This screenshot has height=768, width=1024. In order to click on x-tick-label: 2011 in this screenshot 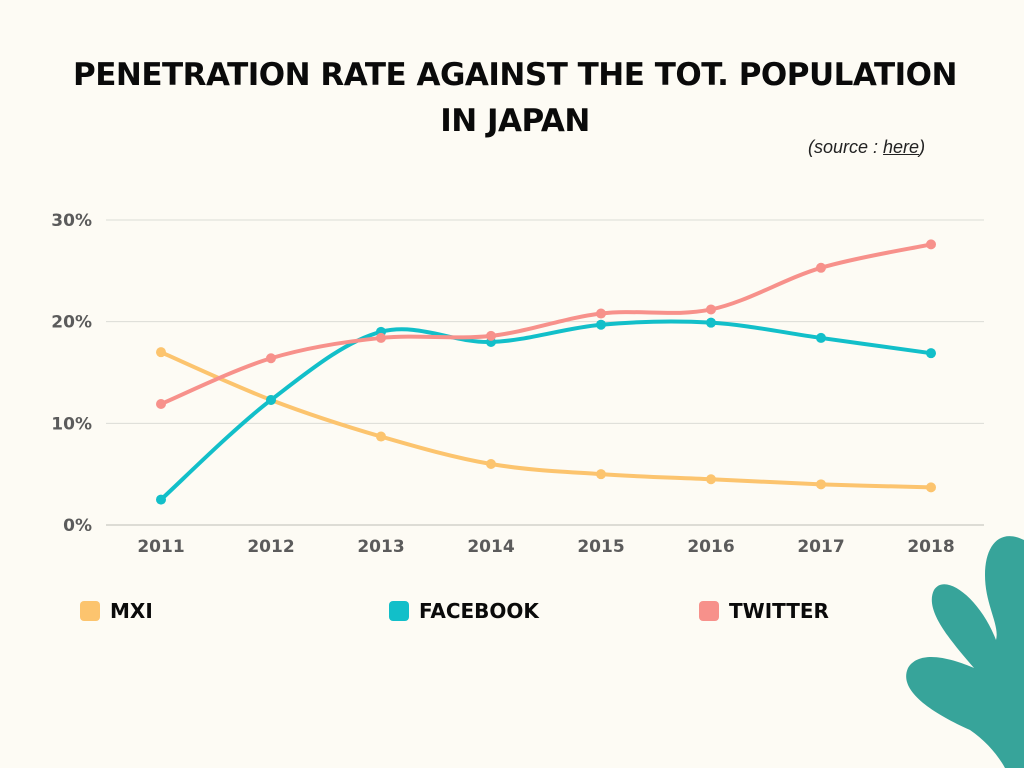, I will do `click(160, 547)`.